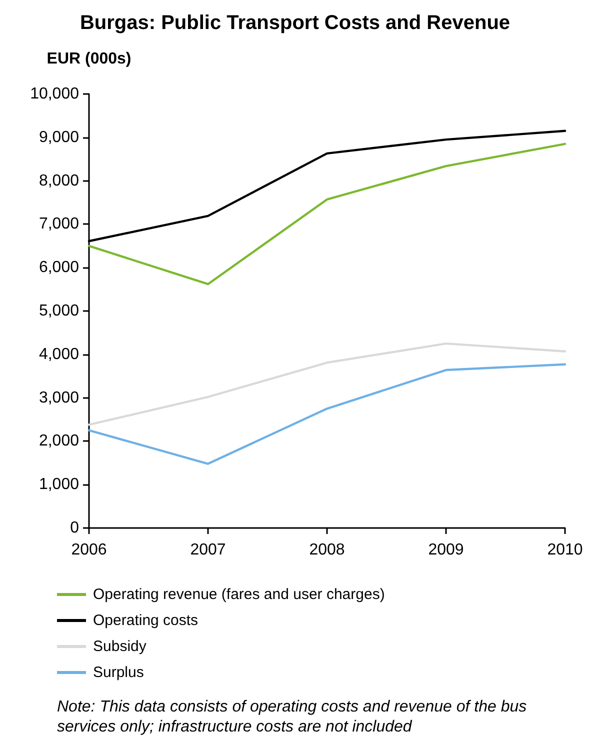  Describe the element at coordinates (59, 485) in the screenshot. I see `y-tick-label: 1,000` at that location.